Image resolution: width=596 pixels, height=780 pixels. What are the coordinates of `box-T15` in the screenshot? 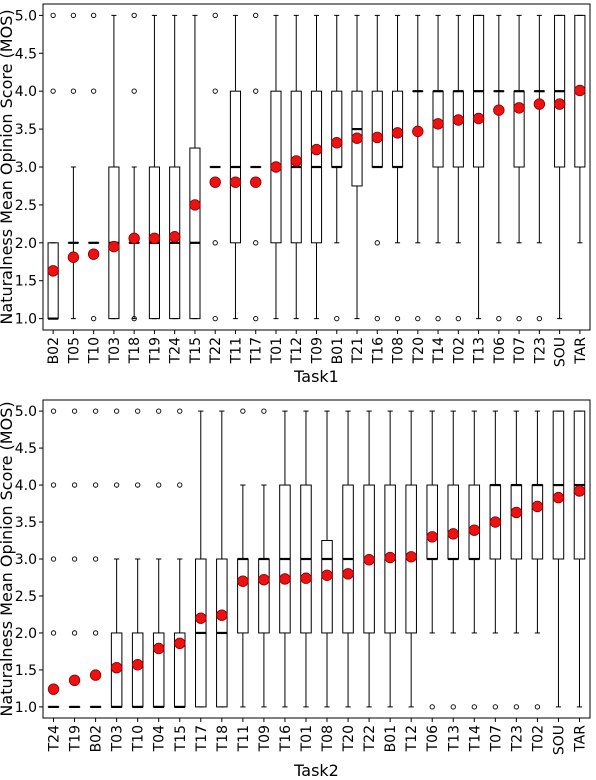 It's located at (195, 167).